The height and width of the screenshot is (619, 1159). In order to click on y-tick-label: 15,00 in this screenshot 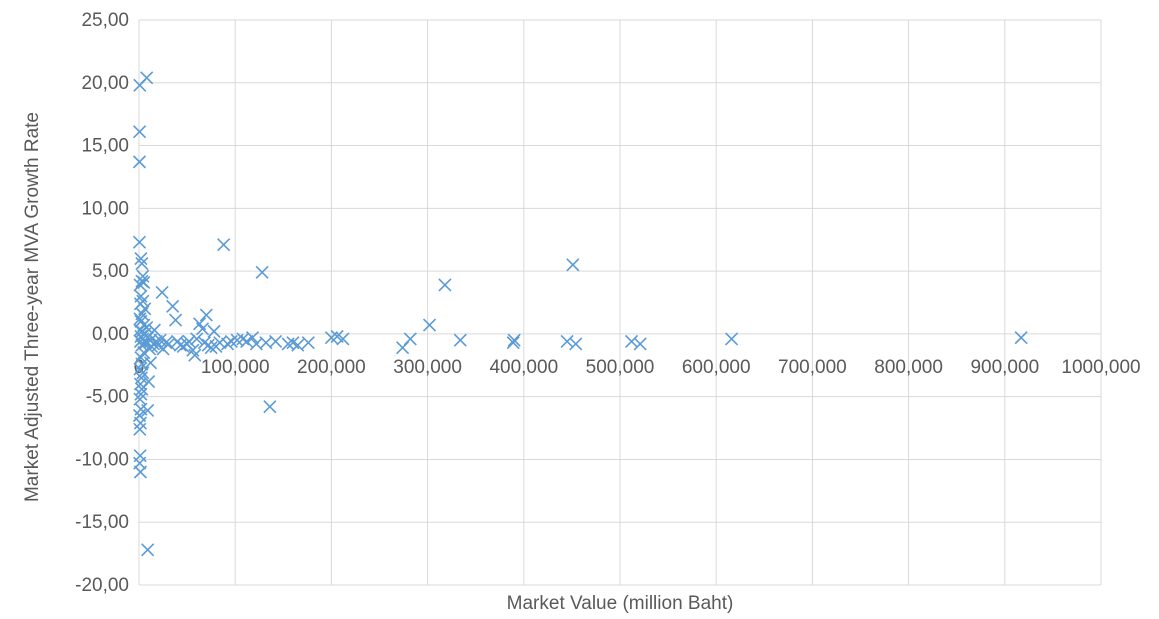, I will do `click(105, 146)`.